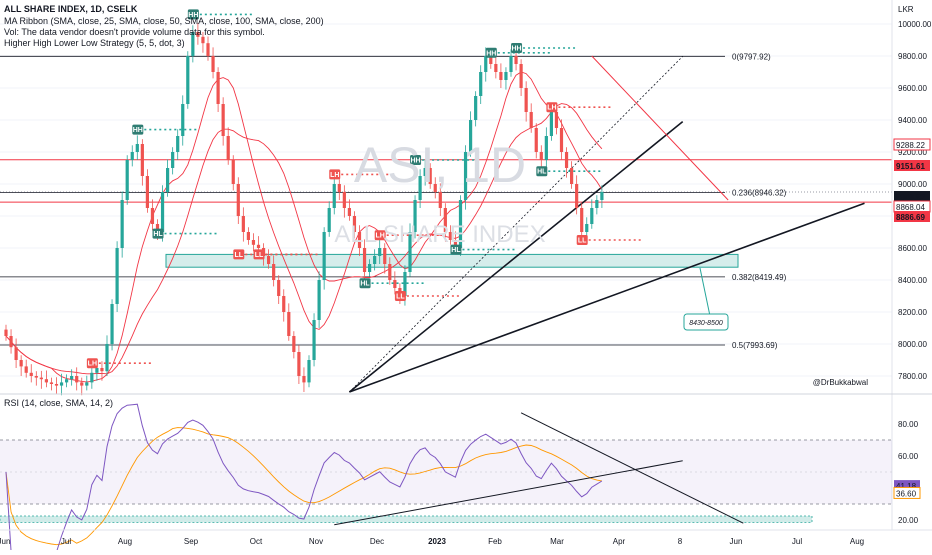 Image resolution: width=932 pixels, height=555 pixels. Describe the element at coordinates (759, 277) in the screenshot. I see `fib-label: 0.382(8419.49)` at that location.